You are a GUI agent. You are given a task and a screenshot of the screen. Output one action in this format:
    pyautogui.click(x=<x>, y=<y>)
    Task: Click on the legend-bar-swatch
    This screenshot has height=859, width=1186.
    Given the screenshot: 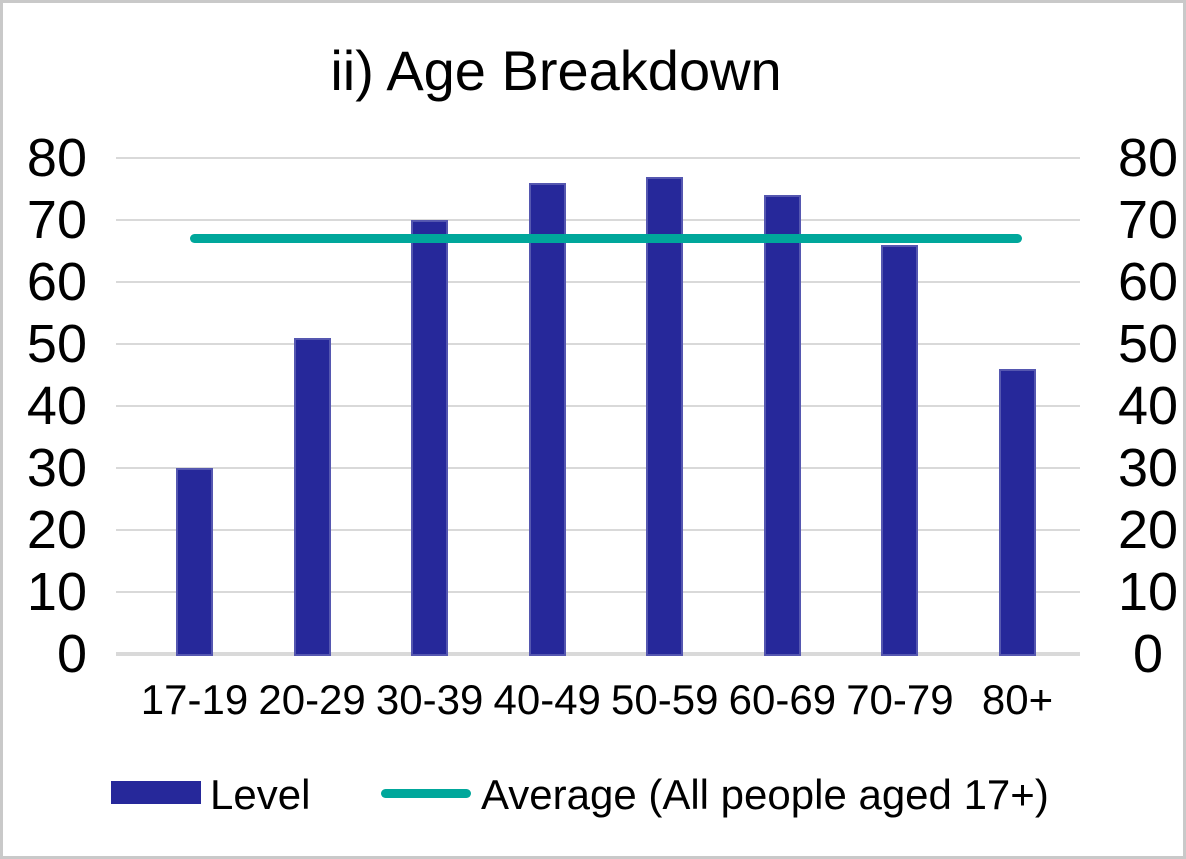 What is the action you would take?
    pyautogui.click(x=156, y=792)
    